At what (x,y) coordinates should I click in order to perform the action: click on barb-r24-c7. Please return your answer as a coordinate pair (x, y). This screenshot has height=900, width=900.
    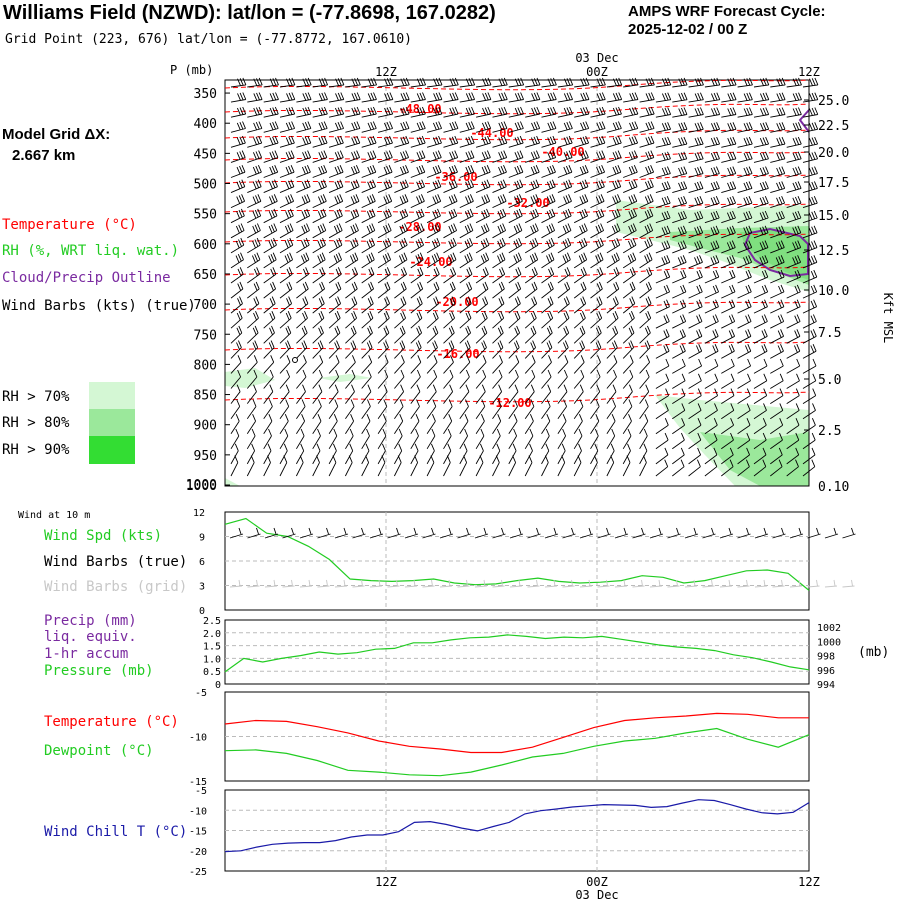
    Looking at the image, I should click on (349, 439).